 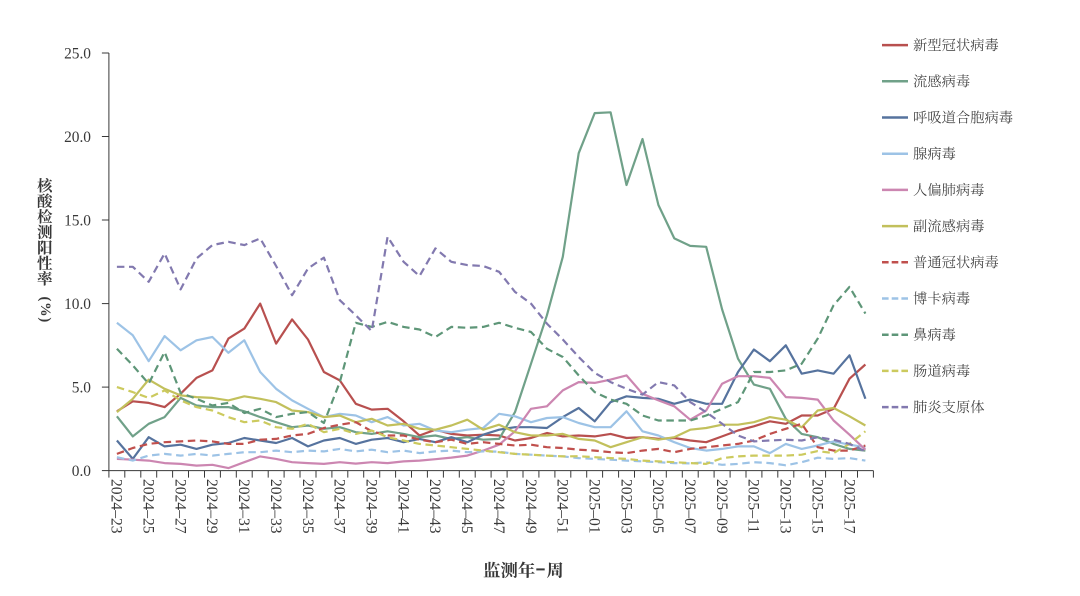 What do you see at coordinates (657, 506) in the screenshot?
I see `svg-text: 2025–05` at bounding box center [657, 506].